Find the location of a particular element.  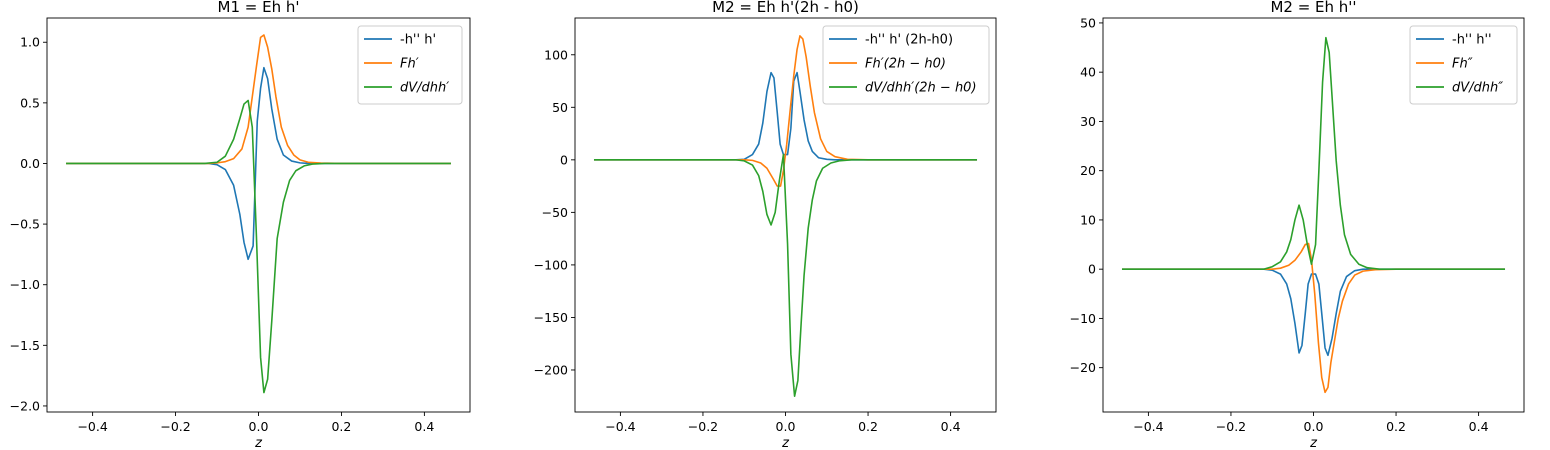

chart-title: M2 = Eh h'(2h - h0) is located at coordinates (785, 8).